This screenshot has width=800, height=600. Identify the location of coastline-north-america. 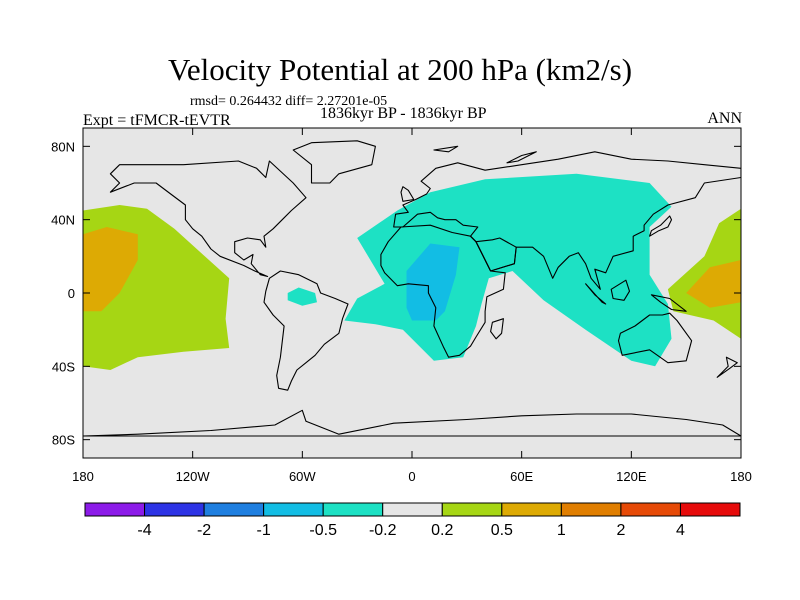
(208, 219).